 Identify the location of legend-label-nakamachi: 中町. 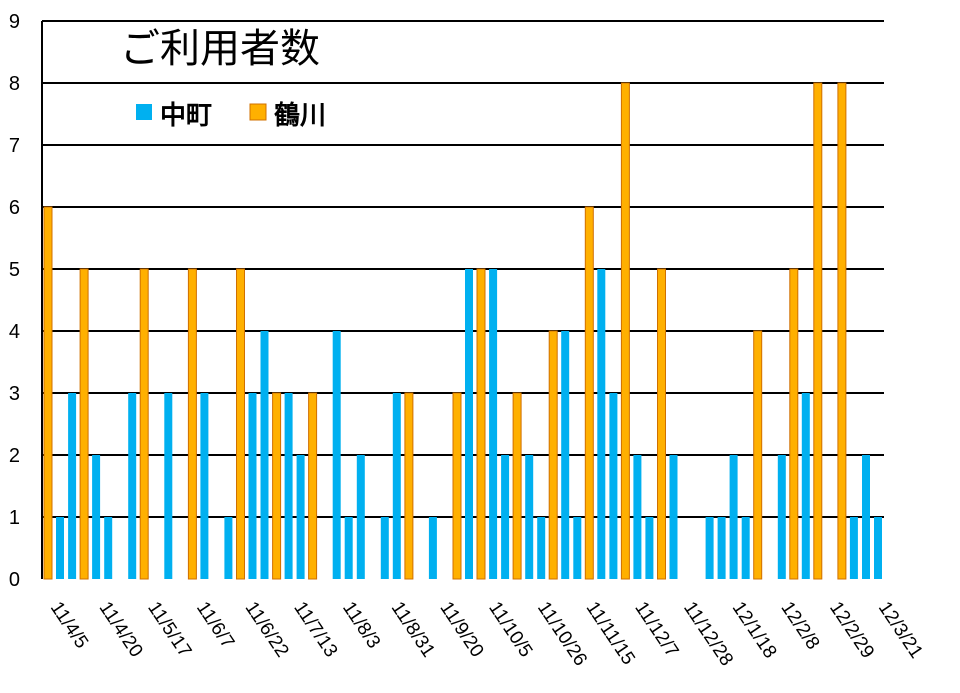
(186, 116).